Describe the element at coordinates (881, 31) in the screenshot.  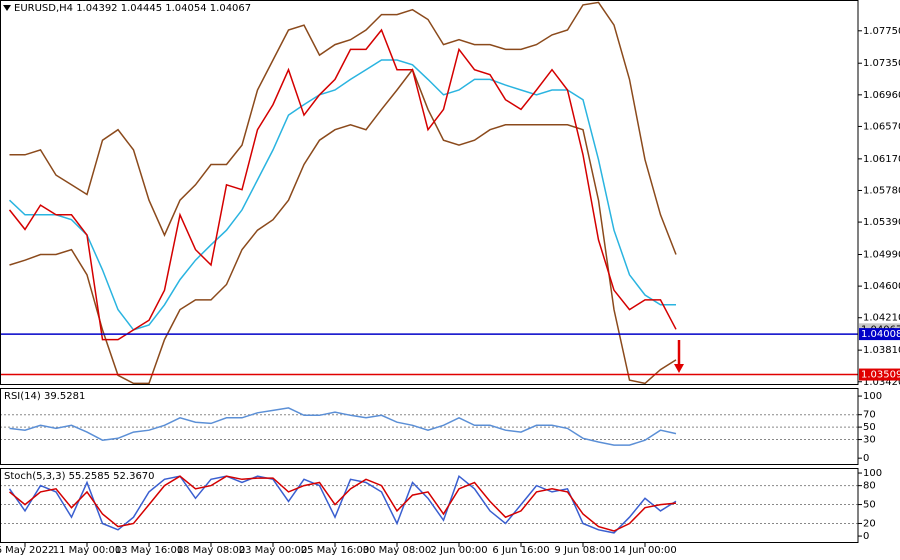
I see `y-tick-label: 1.07750` at that location.